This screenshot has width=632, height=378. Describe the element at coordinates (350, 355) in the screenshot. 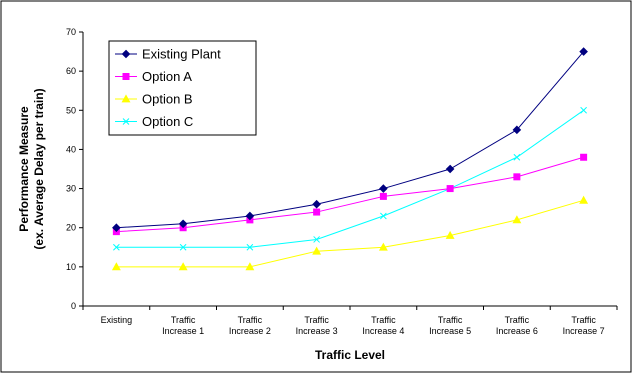

I see `x-axis-title: Traffic Level` at that location.